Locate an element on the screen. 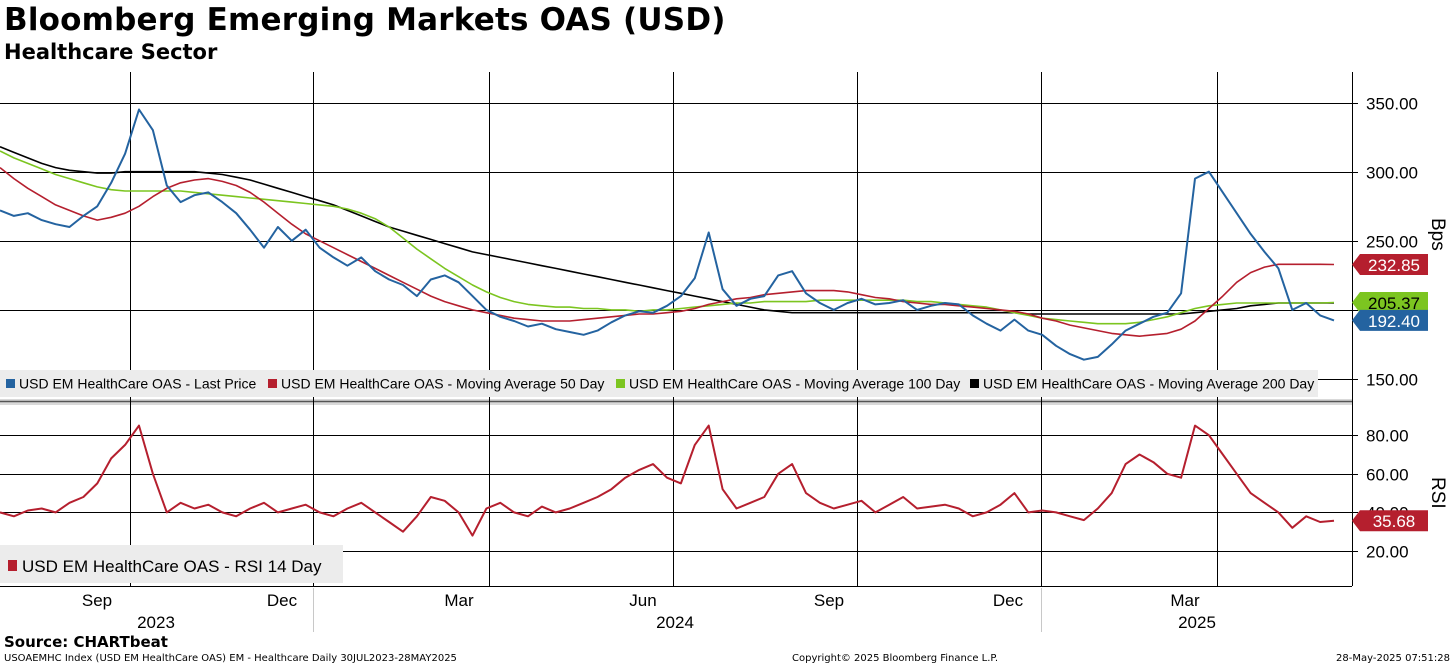  source-note: Source: CHARTbeat is located at coordinates (86, 642).